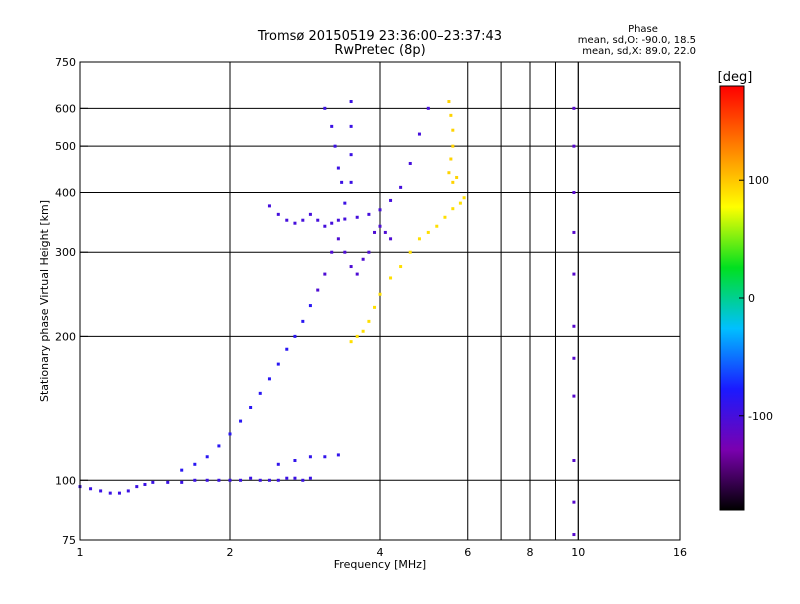  I want to click on phase-stats-x: mean, sd,X: 89.0, 22.0, so click(639, 51).